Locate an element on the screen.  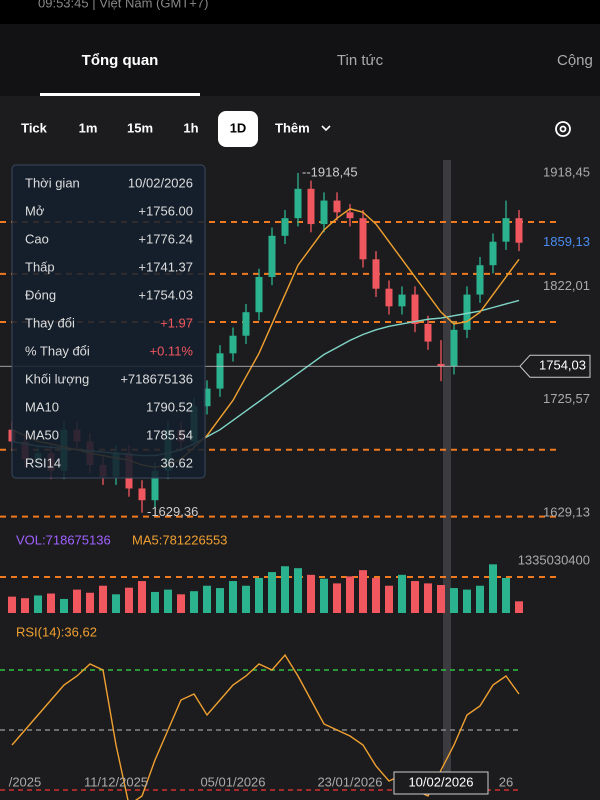
price-label: 1725,57 is located at coordinates (566, 398).